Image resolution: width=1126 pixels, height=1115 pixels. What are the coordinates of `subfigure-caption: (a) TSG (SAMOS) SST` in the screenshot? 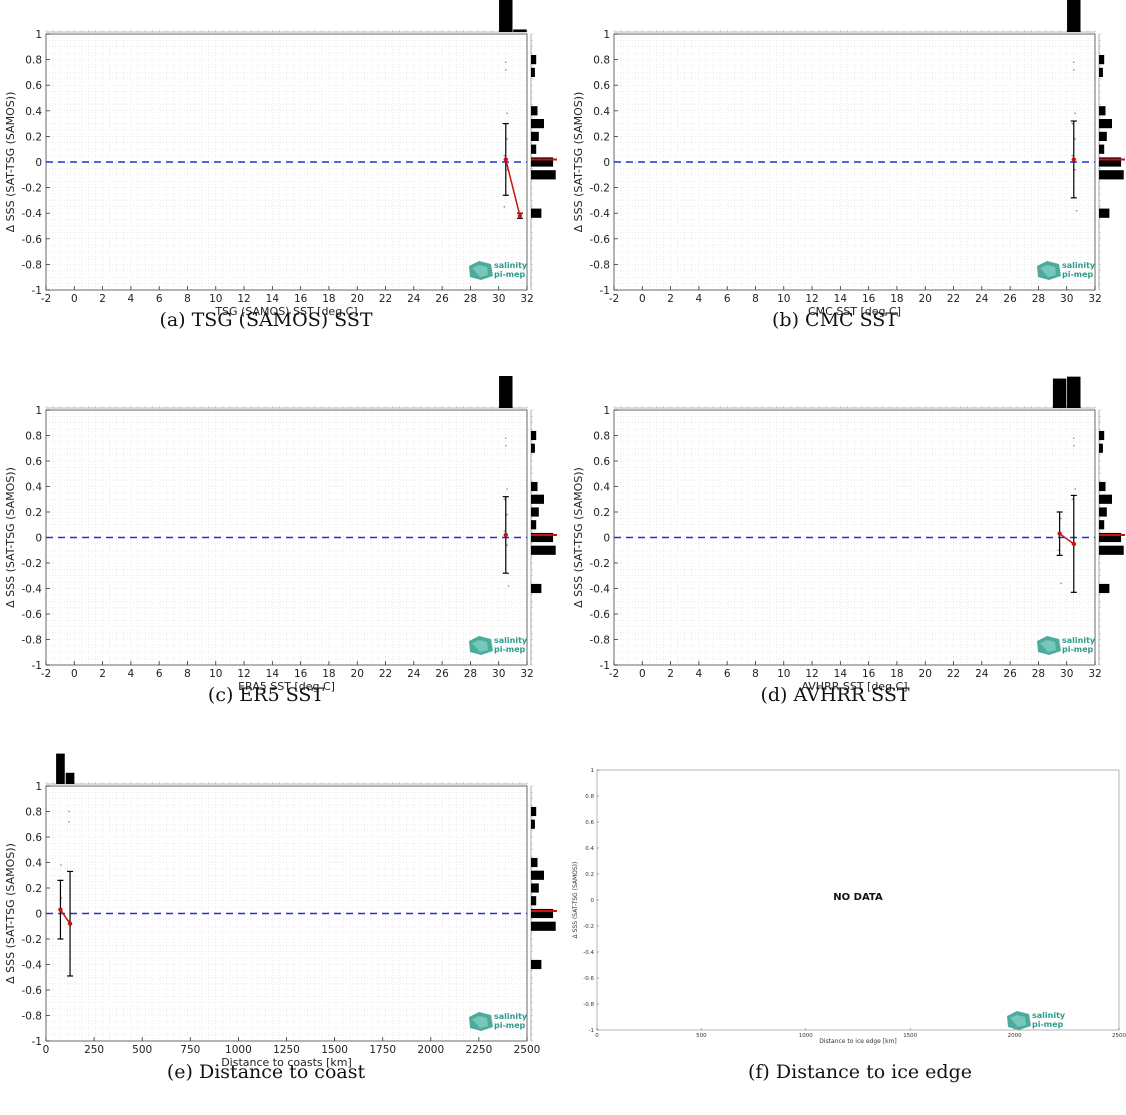 It's located at (265, 320).